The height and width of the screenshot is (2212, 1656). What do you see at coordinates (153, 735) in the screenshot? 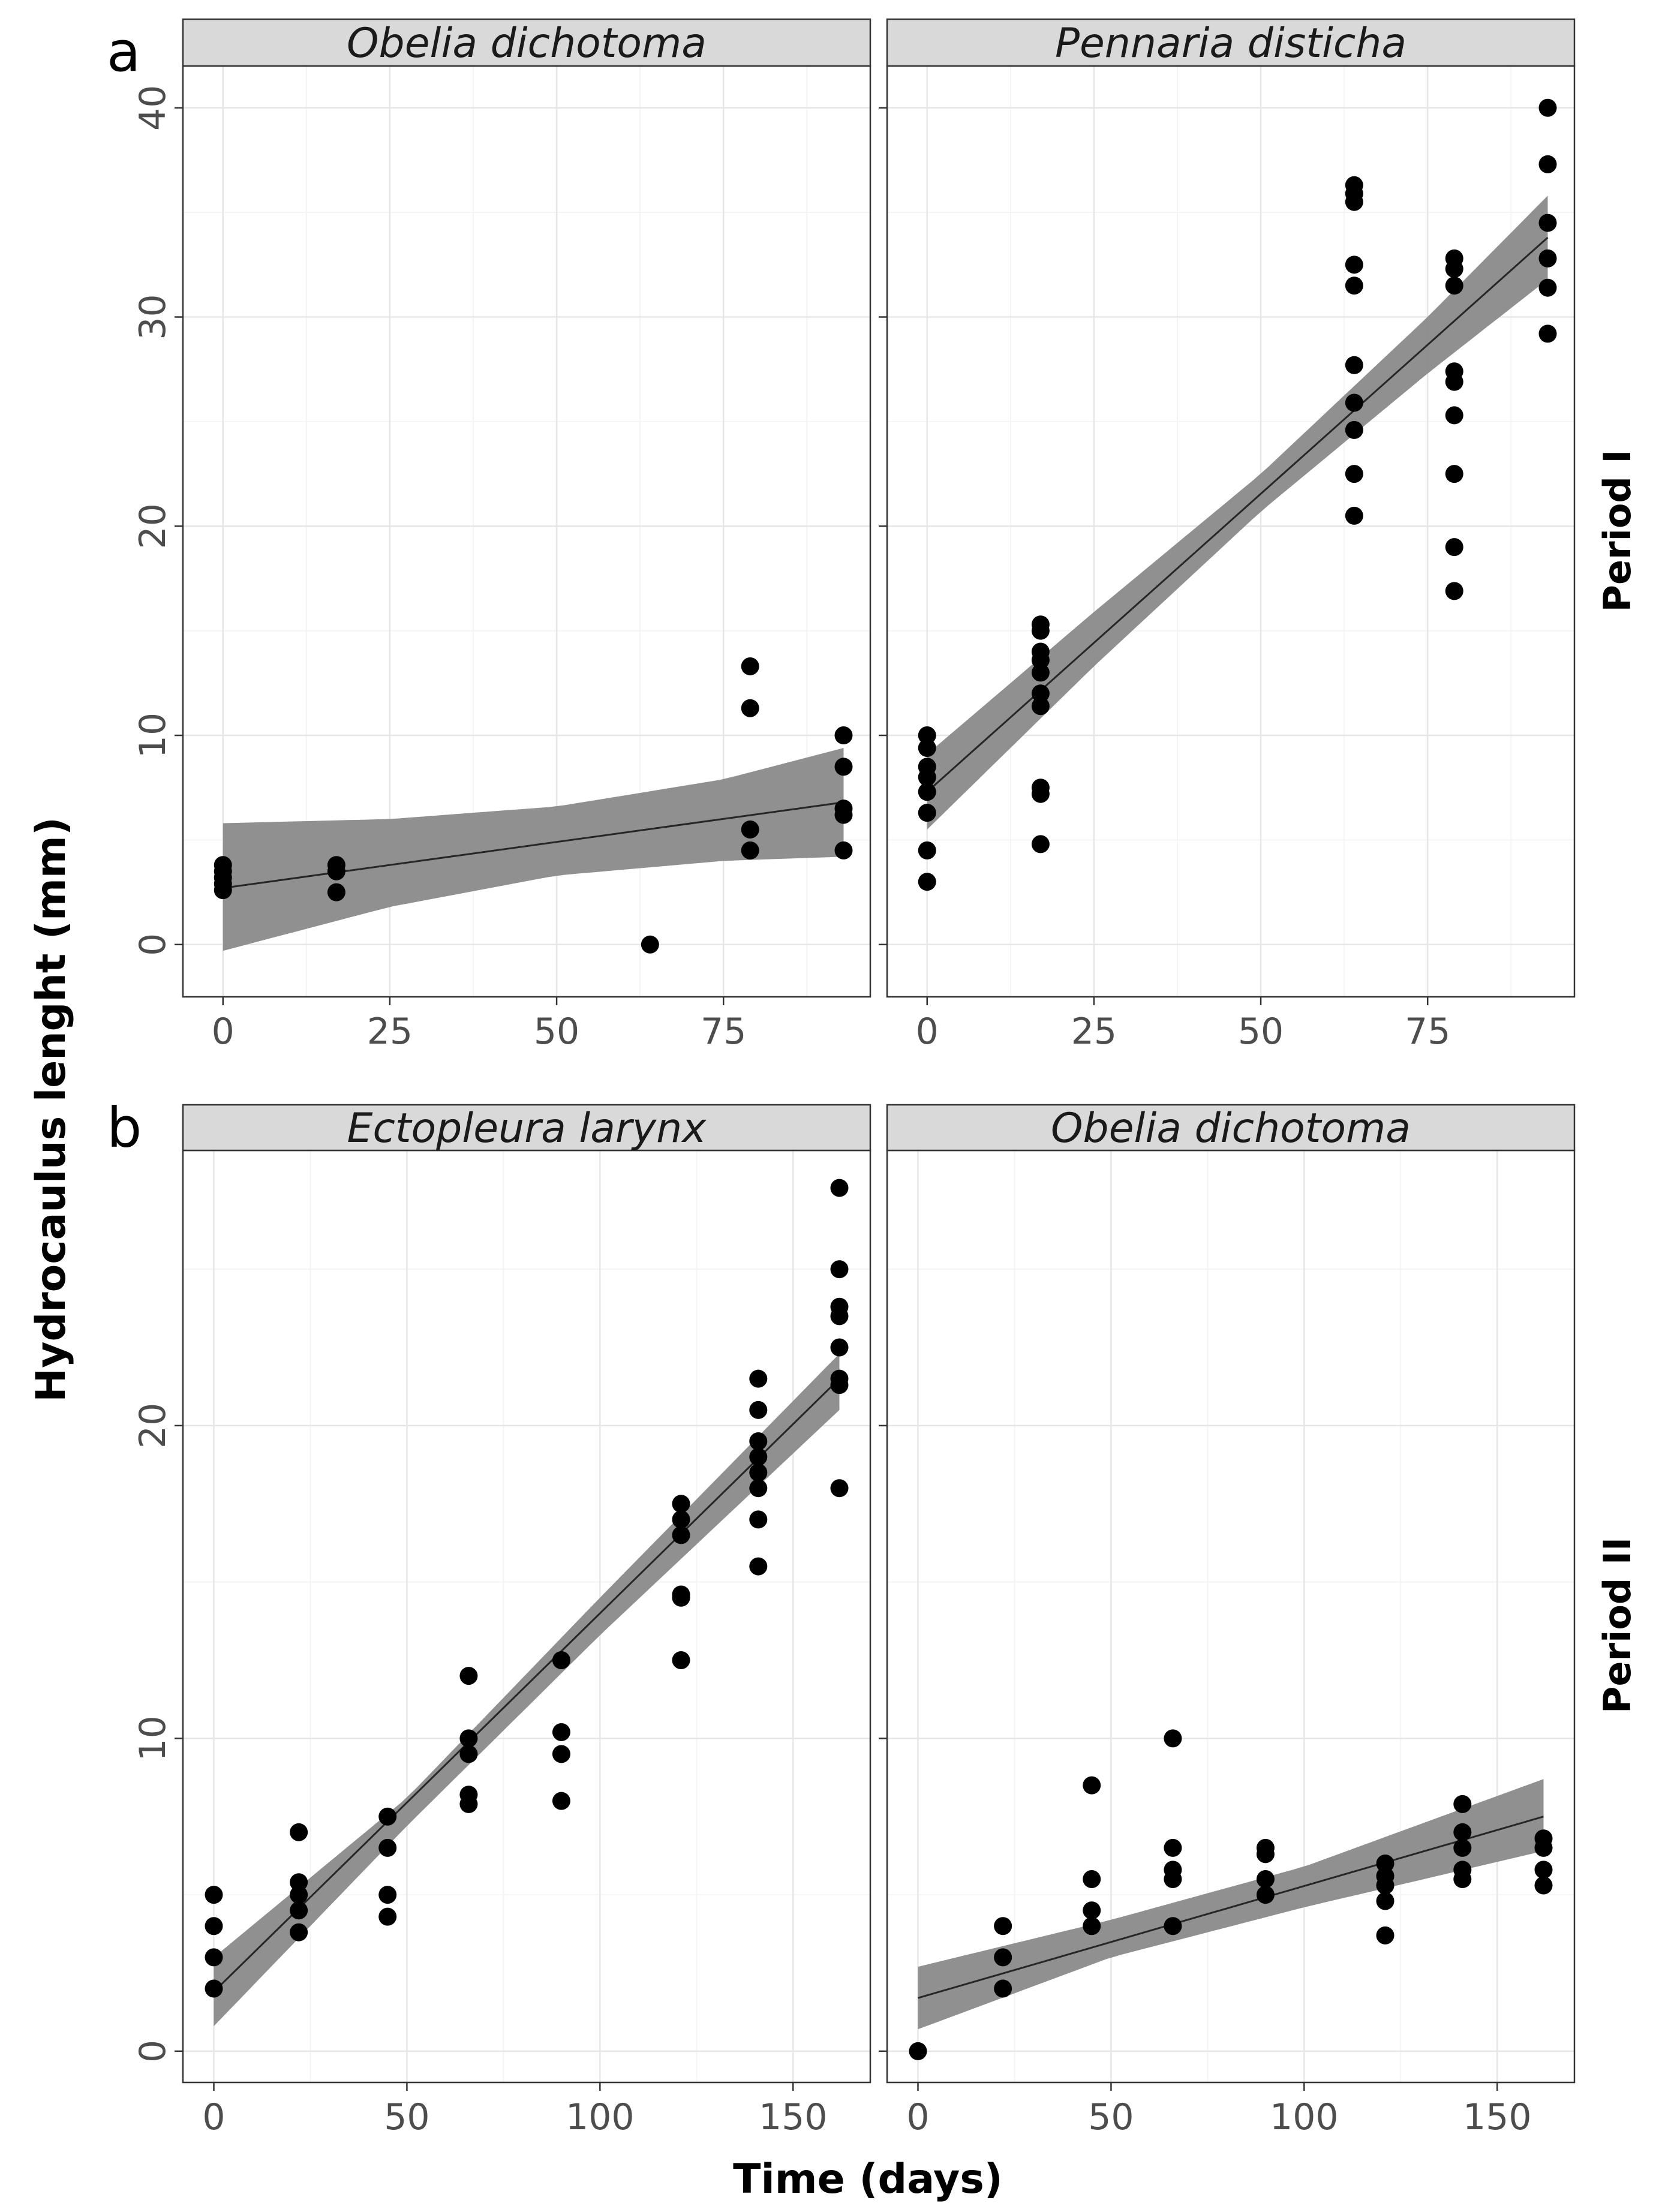
I see `y-tick-label: 10` at bounding box center [153, 735].